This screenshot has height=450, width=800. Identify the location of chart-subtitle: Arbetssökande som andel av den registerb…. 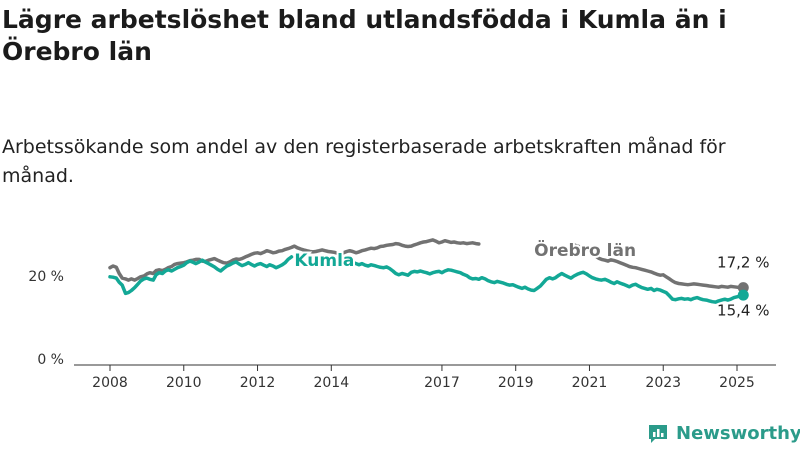
(364, 161).